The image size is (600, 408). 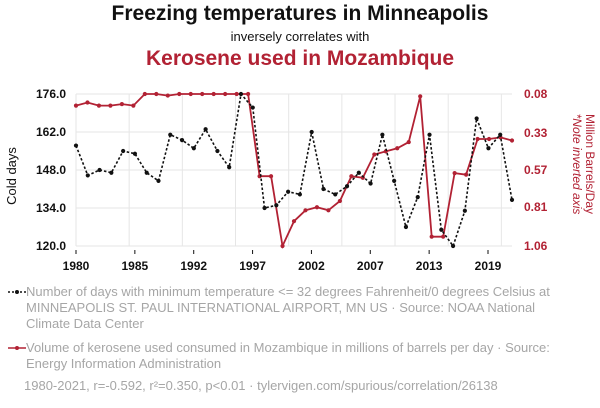 What do you see at coordinates (536, 170) in the screenshot?
I see `right-tick-label: 0.57` at bounding box center [536, 170].